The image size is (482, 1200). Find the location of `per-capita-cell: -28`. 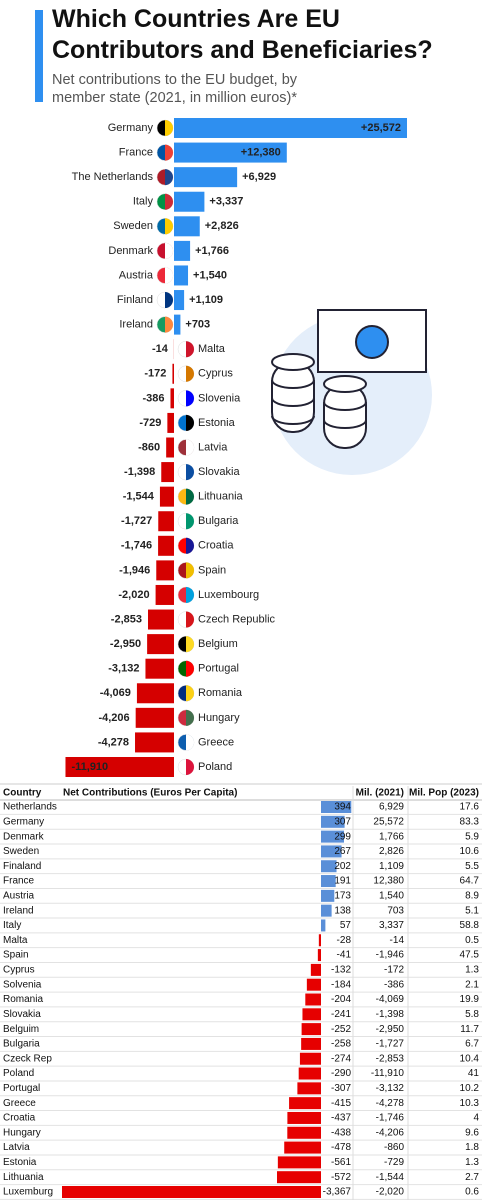

per-capita-cell: -28 is located at coordinates (344, 940).